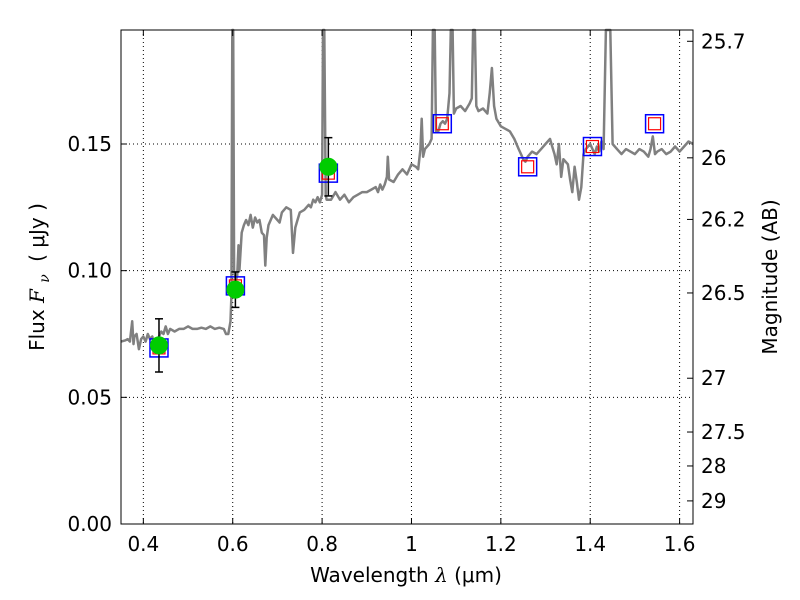 The width and height of the screenshot is (800, 600). I want to click on x-tick-label: 0.6, so click(233, 544).